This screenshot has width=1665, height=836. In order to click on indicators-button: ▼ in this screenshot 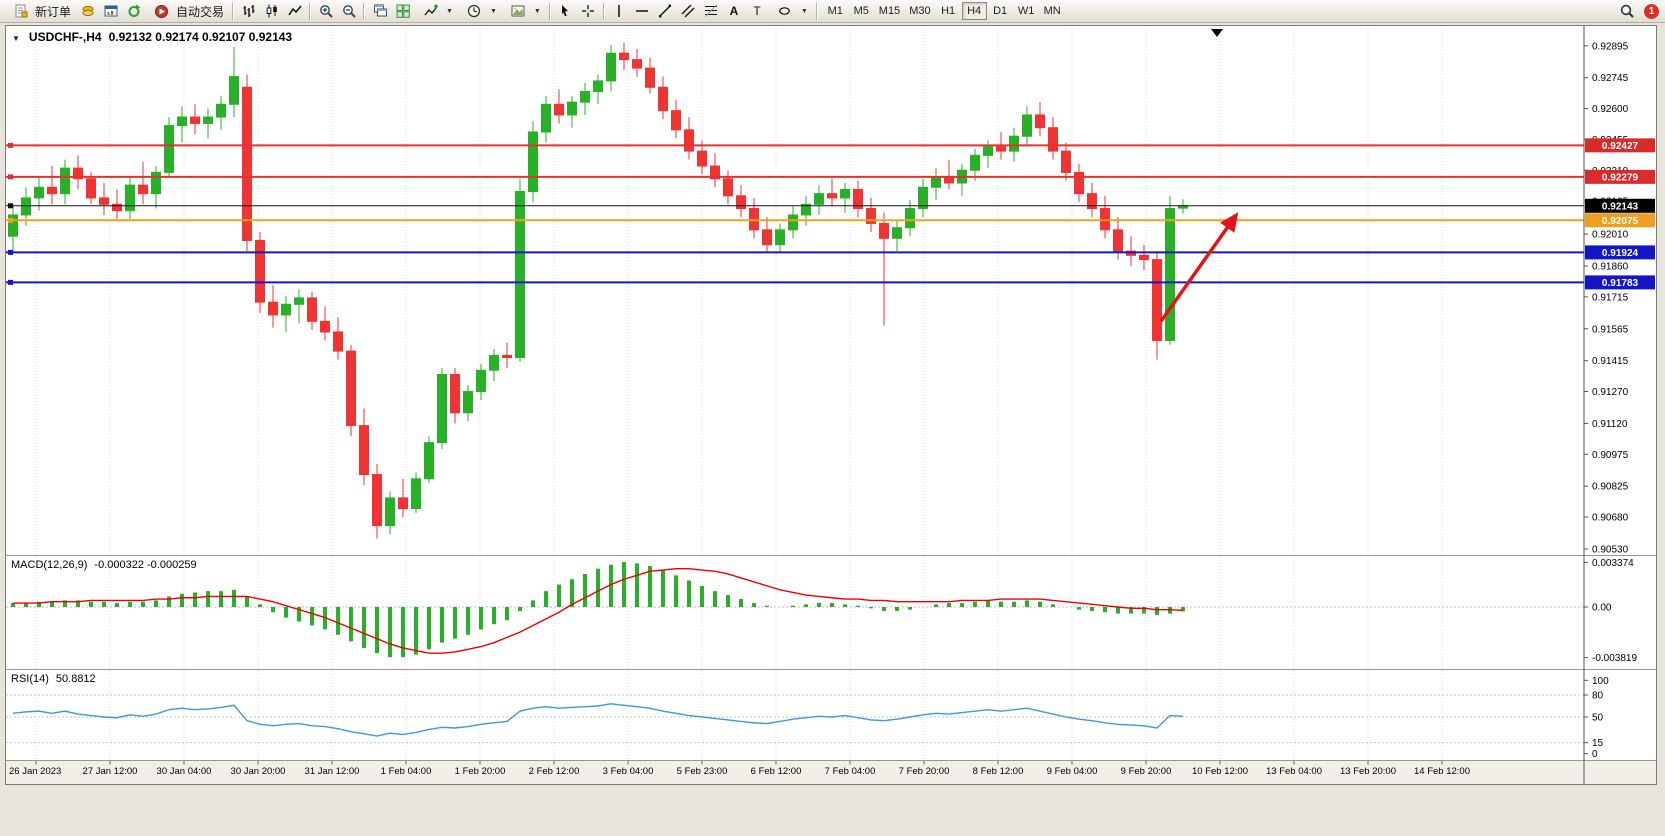, I will do `click(436, 11)`.